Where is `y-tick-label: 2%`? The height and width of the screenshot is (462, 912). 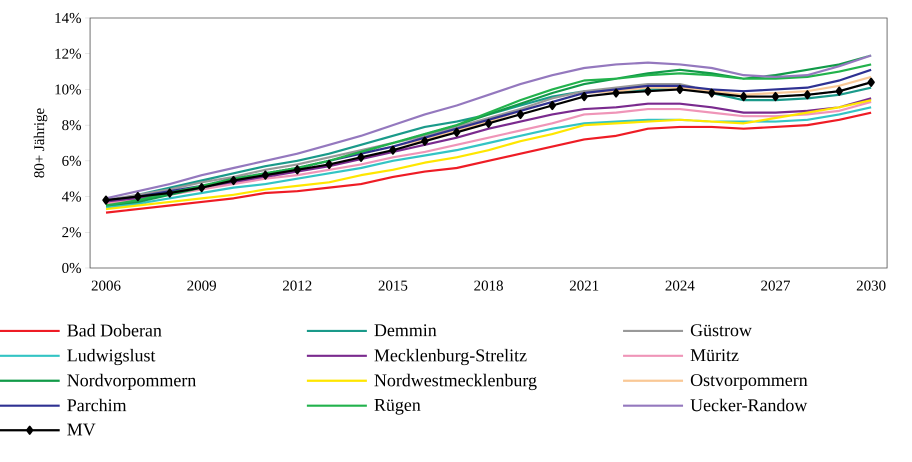 y-tick-label: 2% is located at coordinates (72, 232).